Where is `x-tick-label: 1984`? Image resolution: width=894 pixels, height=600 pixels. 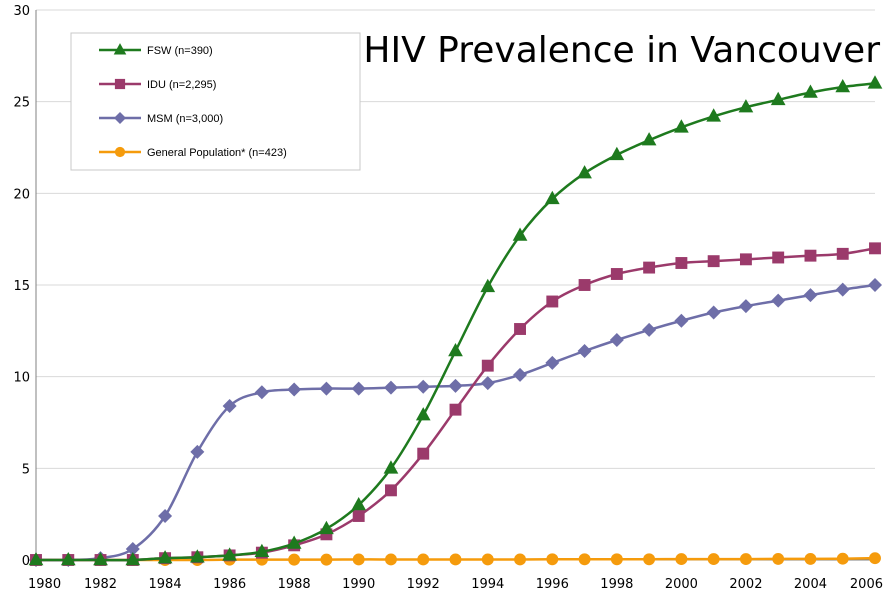 x-tick-label: 1984 is located at coordinates (165, 584).